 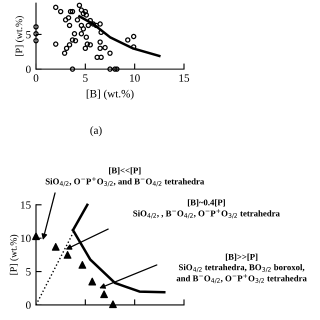 What do you see at coordinates (110, 95) in the screenshot?
I see `x-axis-title: [B] (wt.%)` at bounding box center [110, 95].